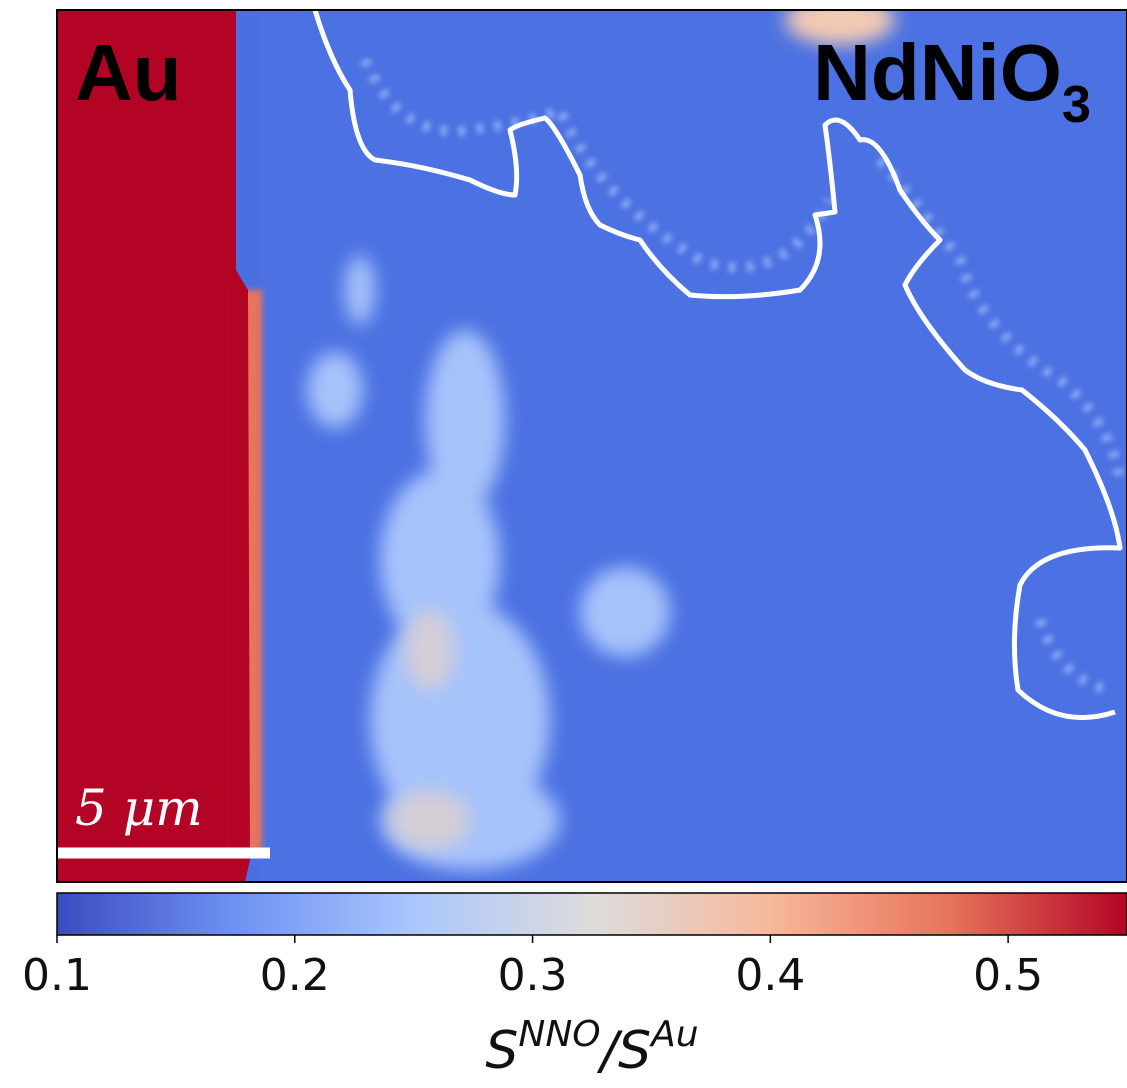 The image size is (1127, 1088). Describe the element at coordinates (591, 914) in the screenshot. I see `colorbar-scale` at that location.